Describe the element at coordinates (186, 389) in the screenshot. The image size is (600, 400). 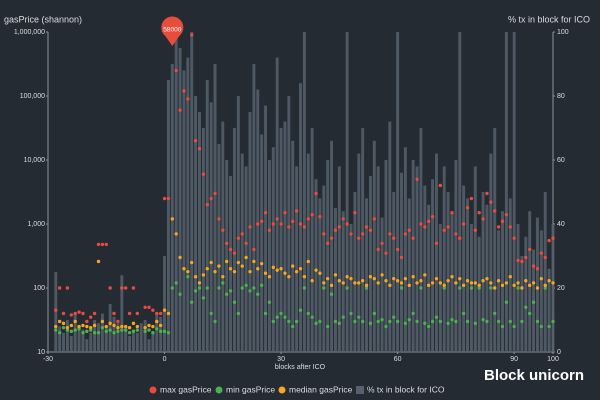
I see `legend-label: max gasPrice` at that location.